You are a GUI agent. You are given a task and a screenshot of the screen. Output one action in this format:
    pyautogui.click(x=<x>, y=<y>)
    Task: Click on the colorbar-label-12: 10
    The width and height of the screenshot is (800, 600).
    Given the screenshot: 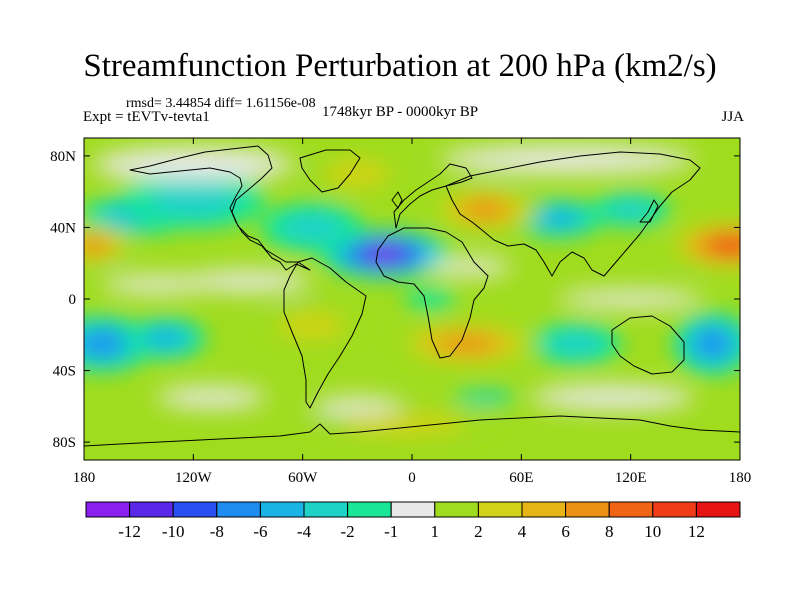 What is the action you would take?
    pyautogui.click(x=652, y=531)
    